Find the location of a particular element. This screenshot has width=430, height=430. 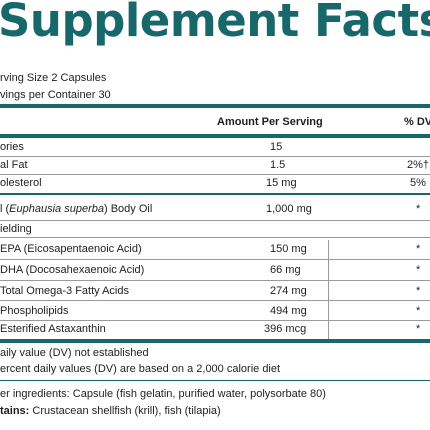

nutrient-row-phospholipids: Phospholipids 494 mg * is located at coordinates (215, 311).